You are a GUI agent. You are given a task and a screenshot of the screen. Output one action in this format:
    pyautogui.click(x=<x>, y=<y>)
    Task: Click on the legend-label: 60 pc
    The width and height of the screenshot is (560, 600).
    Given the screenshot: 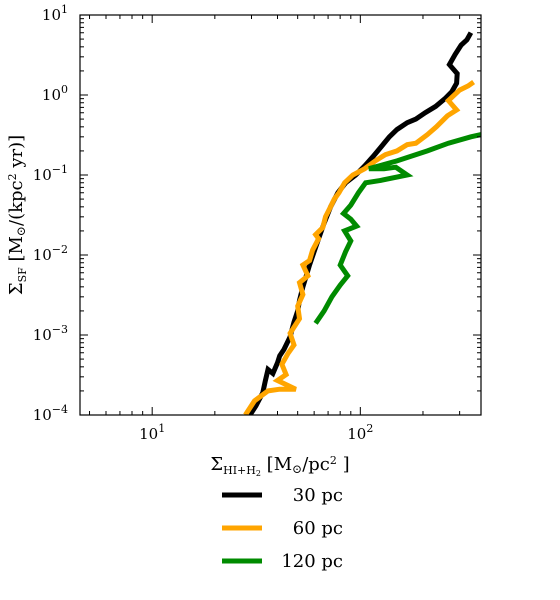 What is the action you would take?
    pyautogui.click(x=318, y=528)
    